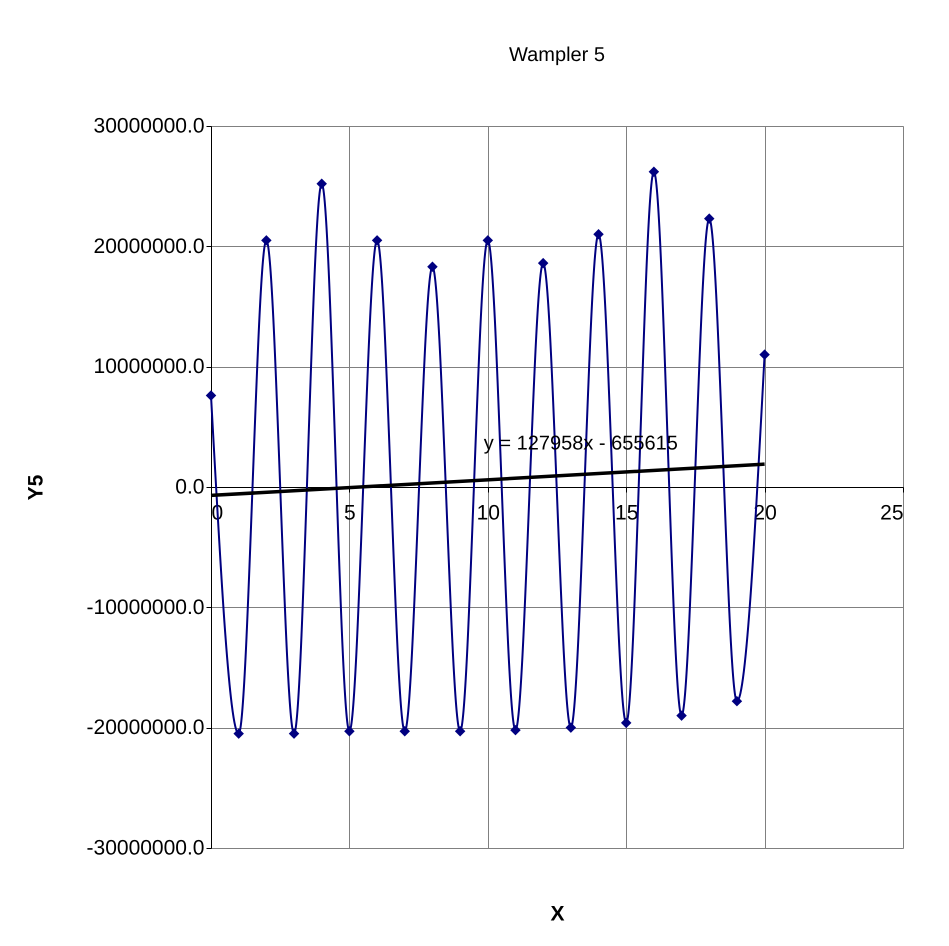 The width and height of the screenshot is (949, 946). I want to click on chart-title: Wampler 5, so click(557, 55).